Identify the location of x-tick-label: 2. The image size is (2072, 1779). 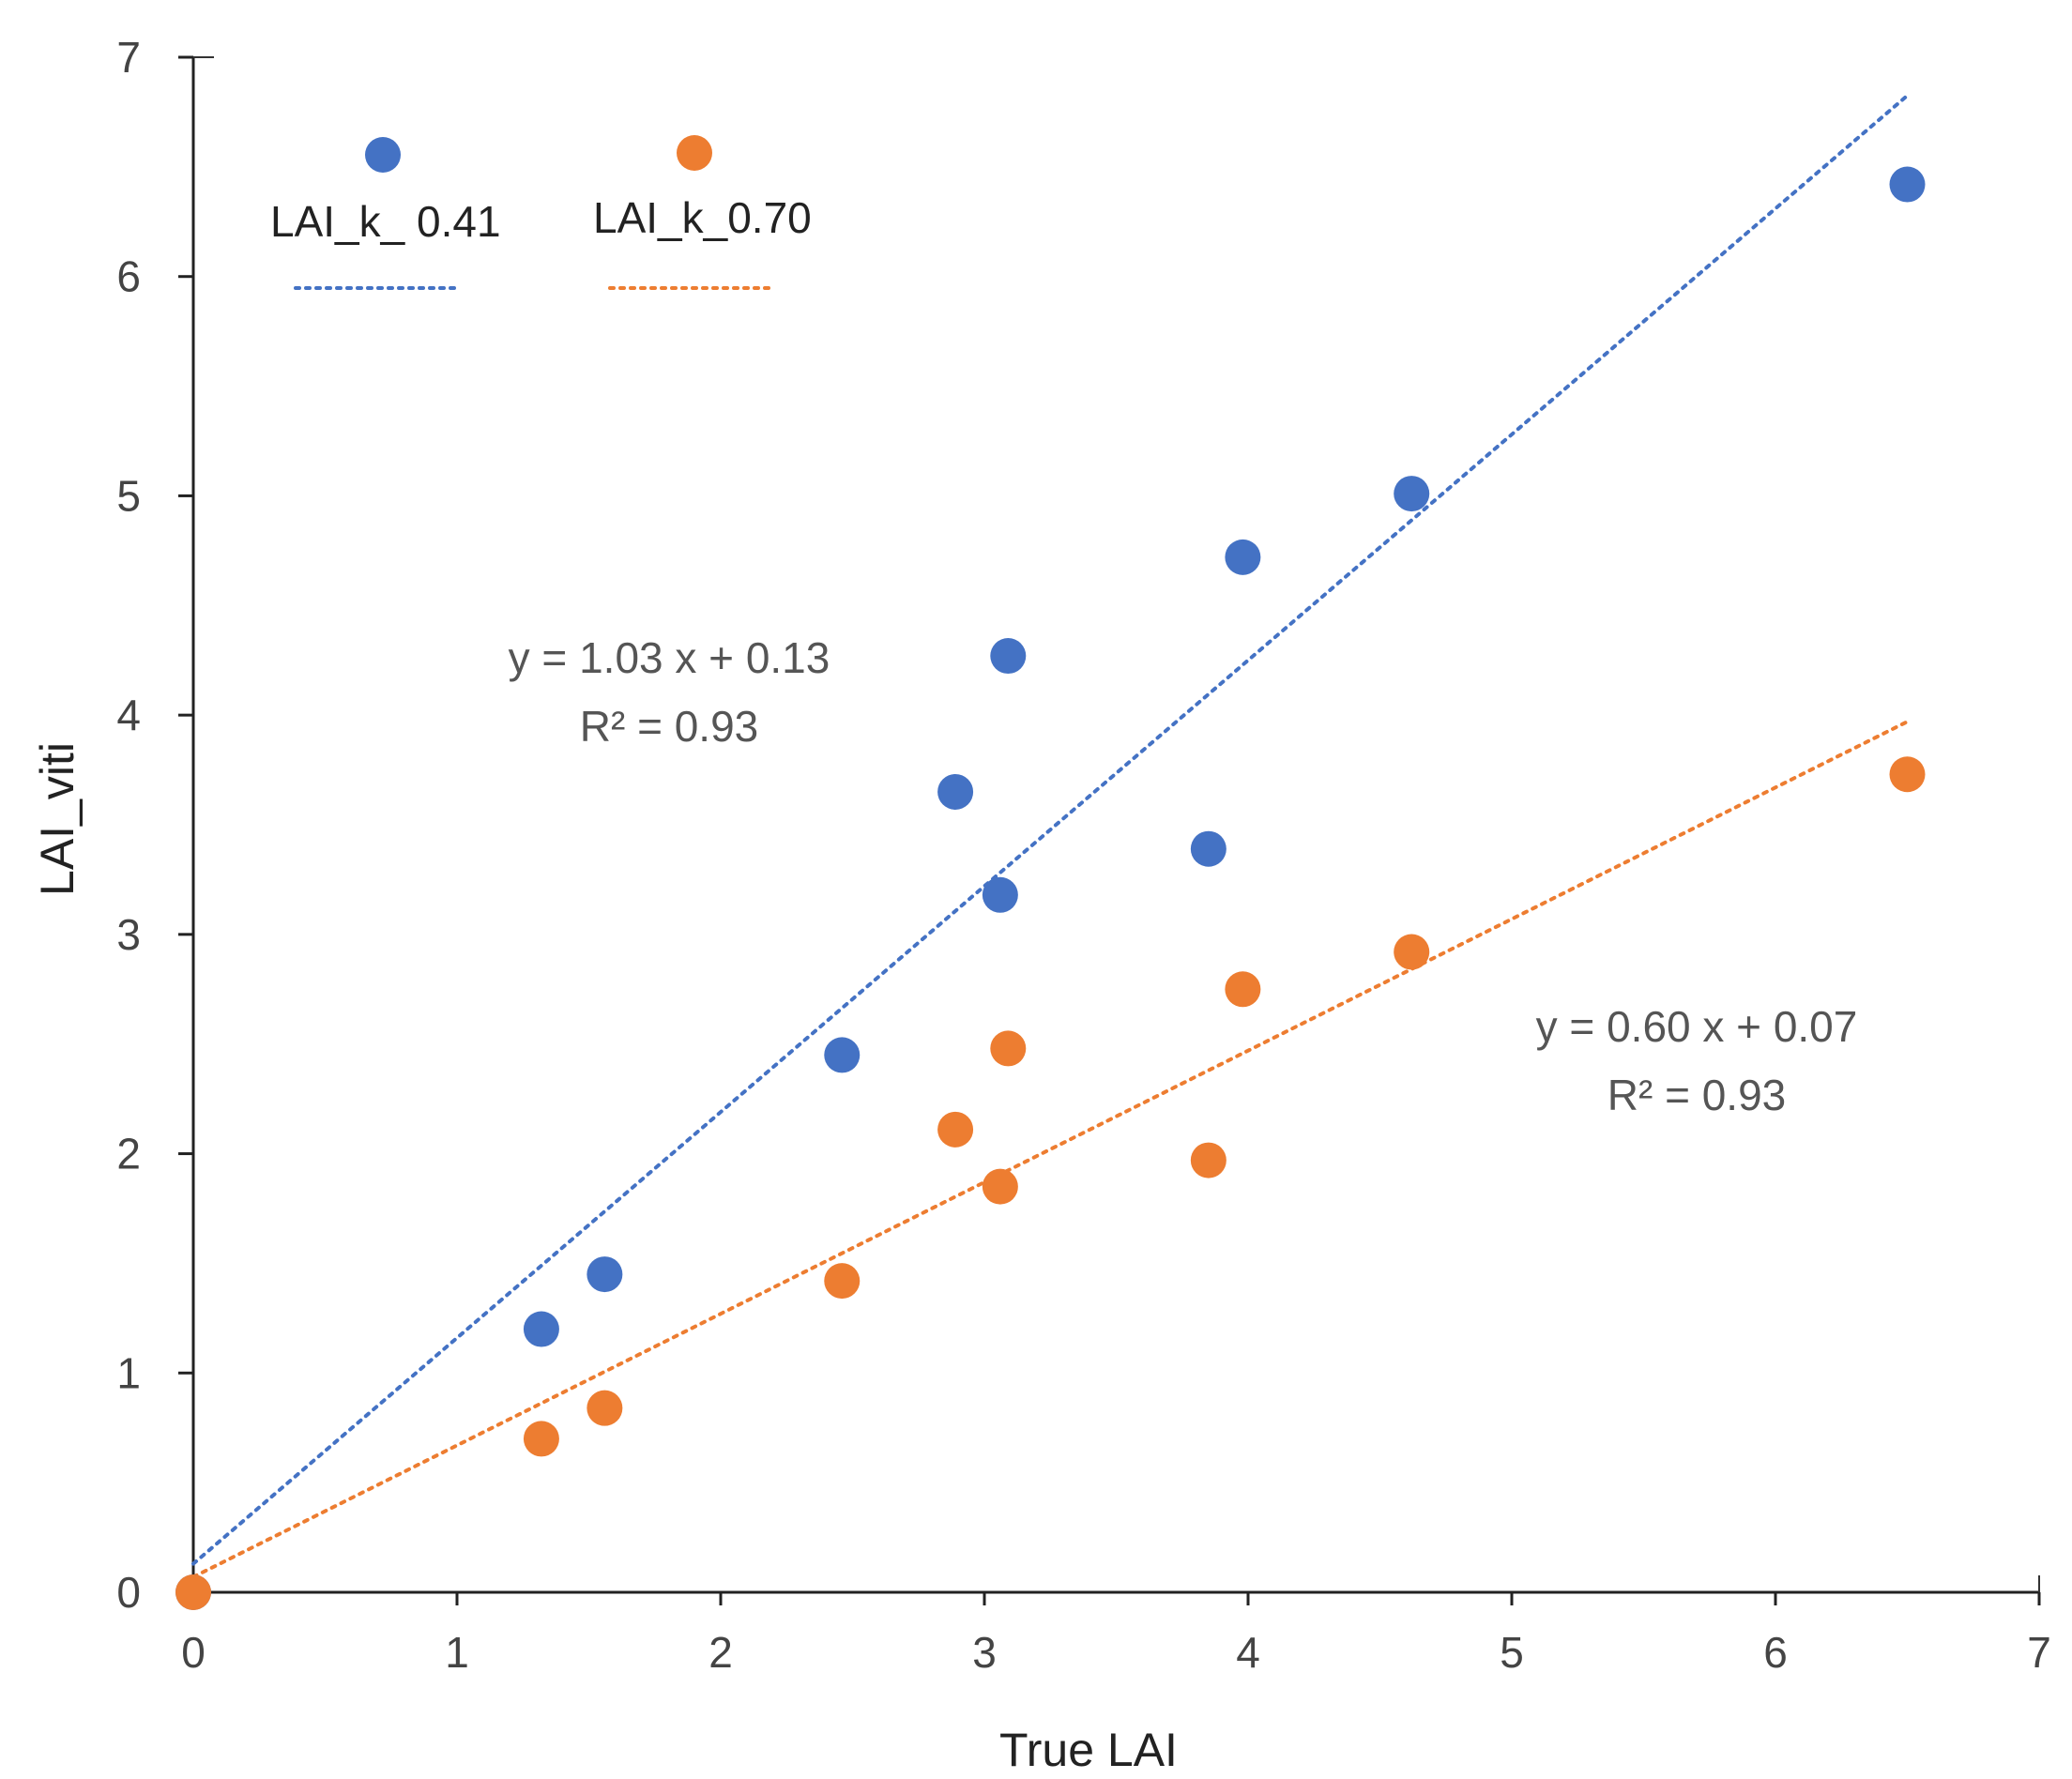
(720, 1652).